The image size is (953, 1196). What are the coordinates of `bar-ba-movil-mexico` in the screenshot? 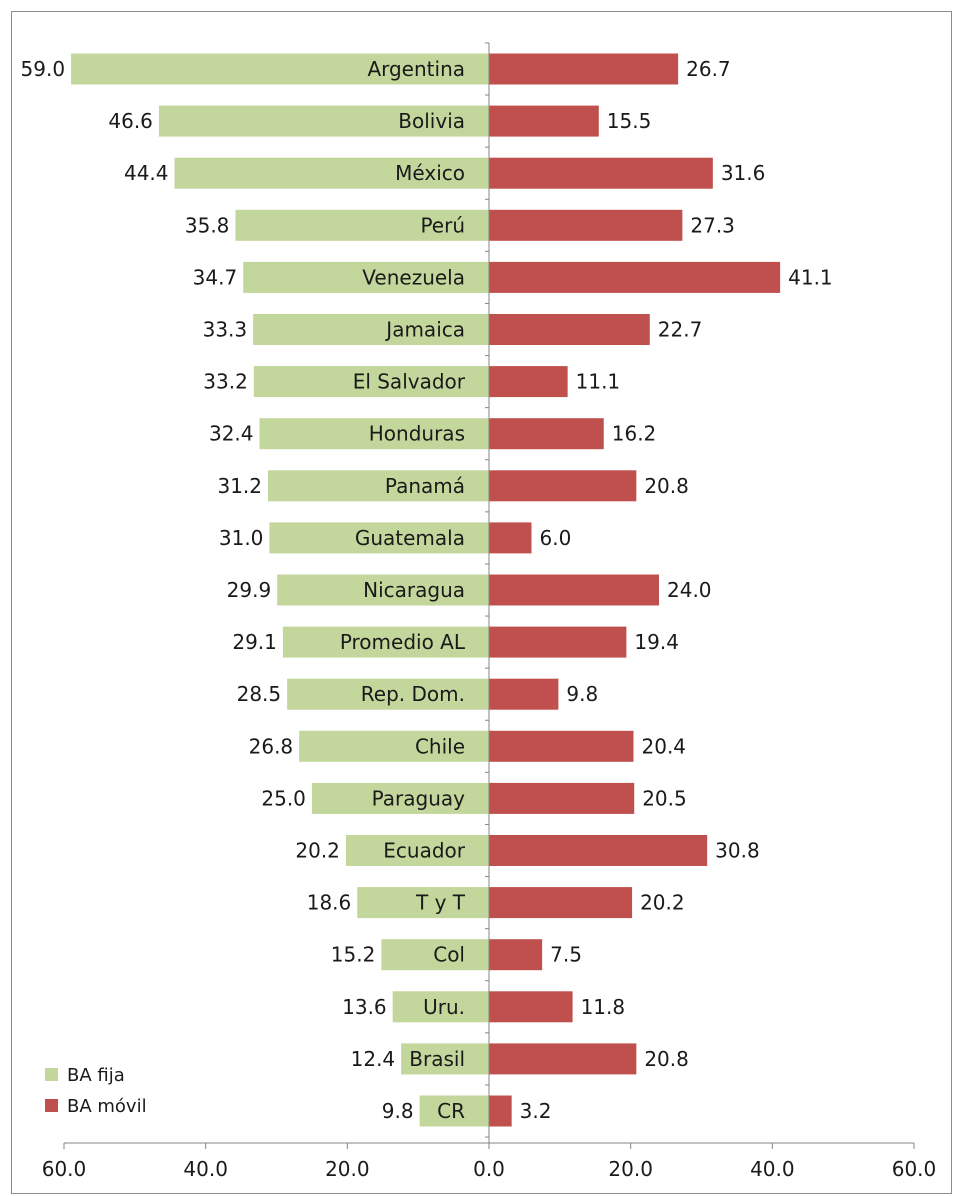 It's located at (601, 173).